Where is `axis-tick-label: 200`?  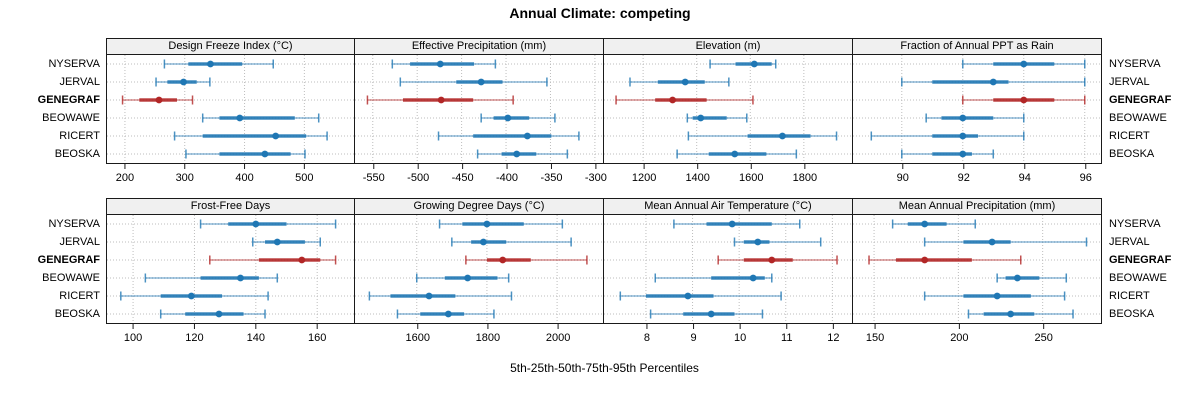
axis-tick-label: 200 is located at coordinates (959, 338).